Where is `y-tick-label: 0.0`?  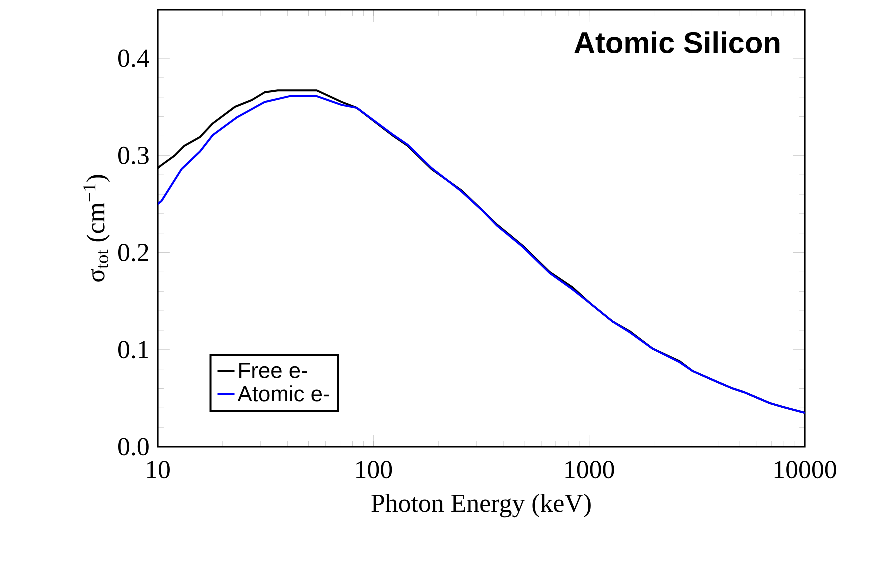
y-tick-label: 0.0 is located at coordinates (133, 447).